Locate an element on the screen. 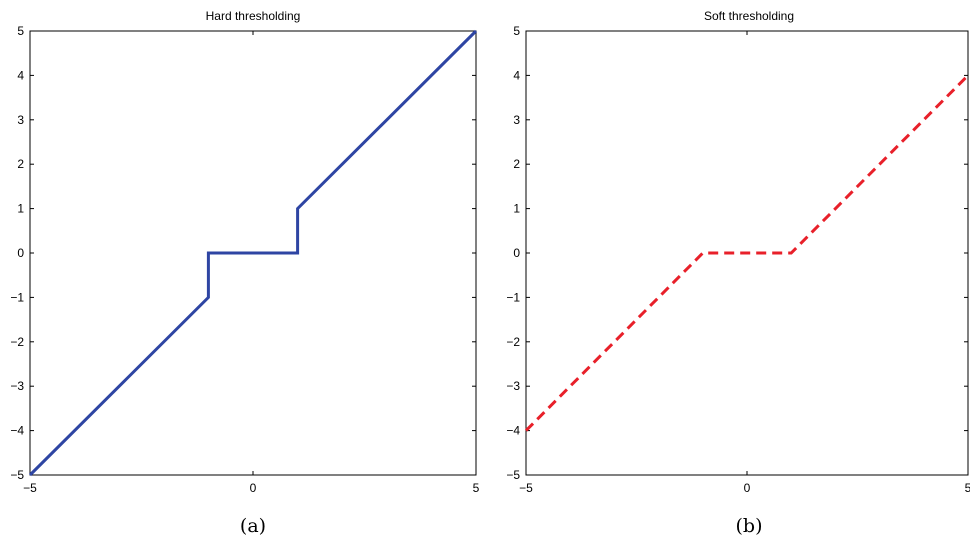 This screenshot has height=542, width=970. chart-title: Hard thresholding is located at coordinates (253, 16).